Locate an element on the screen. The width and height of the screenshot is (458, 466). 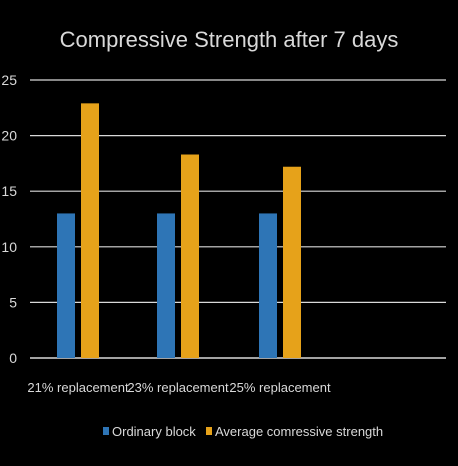
x-category-label: 21% replacement is located at coordinates (78, 387).